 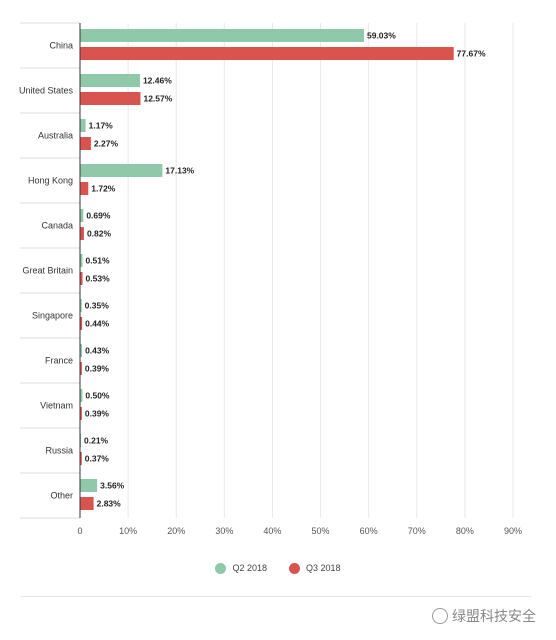 I want to click on x-tick-label: 40%, so click(x=272, y=531).